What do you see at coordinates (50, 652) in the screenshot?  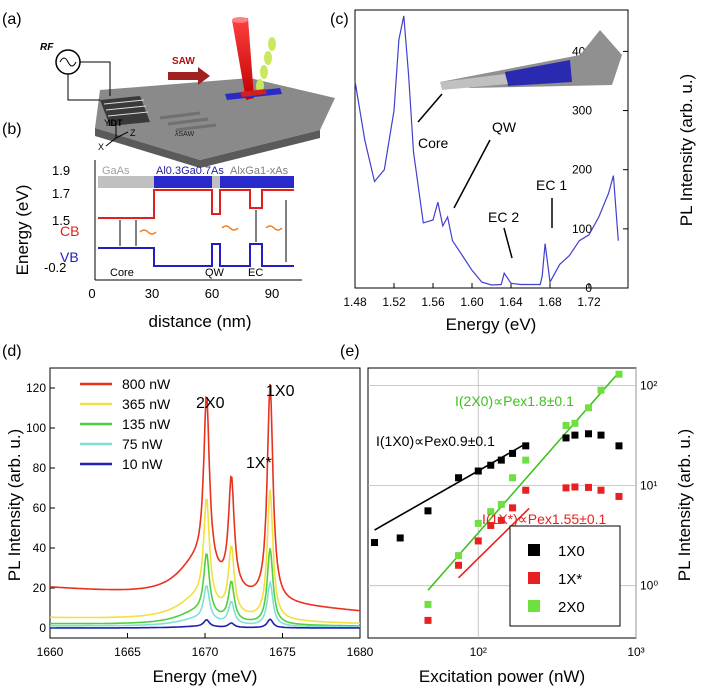 I see `d-xtick-label: 1660` at bounding box center [50, 652].